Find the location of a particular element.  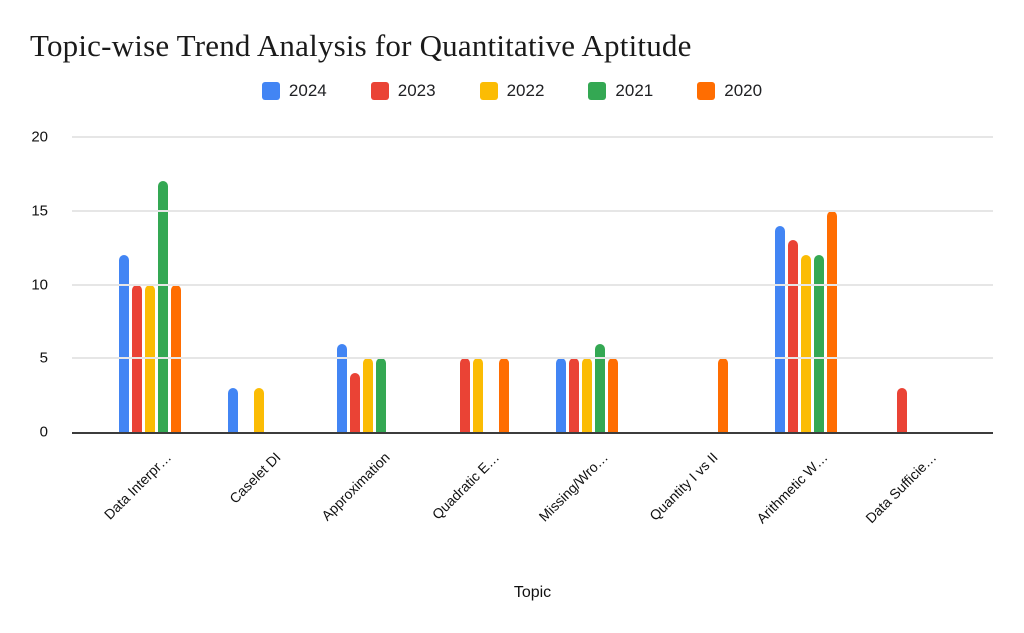

legend-entry-2024: 2024 is located at coordinates (294, 91).